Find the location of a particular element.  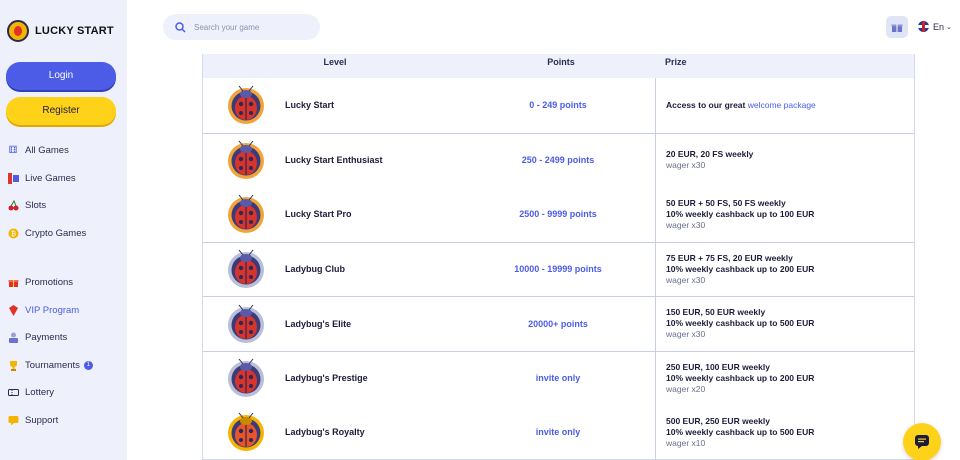

prize-line: Access to our great welcome package is located at coordinates (741, 104).